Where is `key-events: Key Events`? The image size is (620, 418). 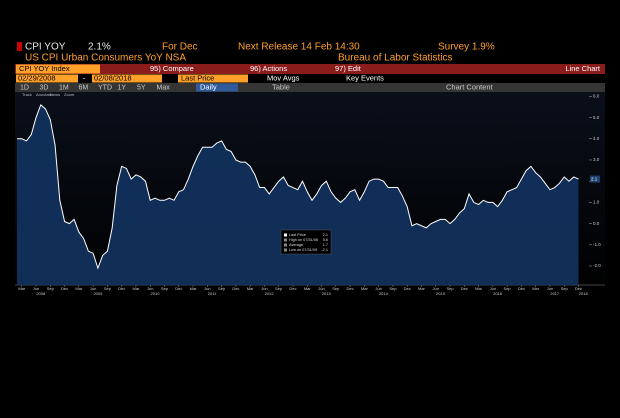
key-events: Key Events is located at coordinates (365, 77).